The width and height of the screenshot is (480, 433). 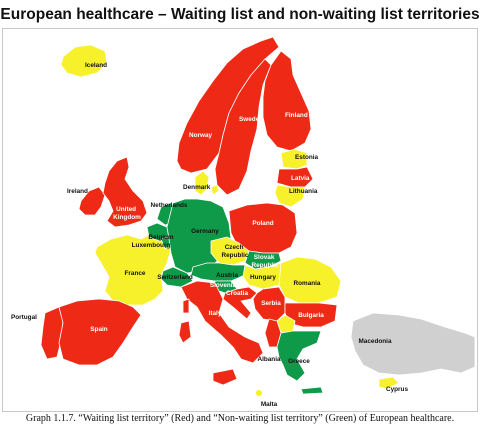 I want to click on country-label: Croatia, so click(x=237, y=293).